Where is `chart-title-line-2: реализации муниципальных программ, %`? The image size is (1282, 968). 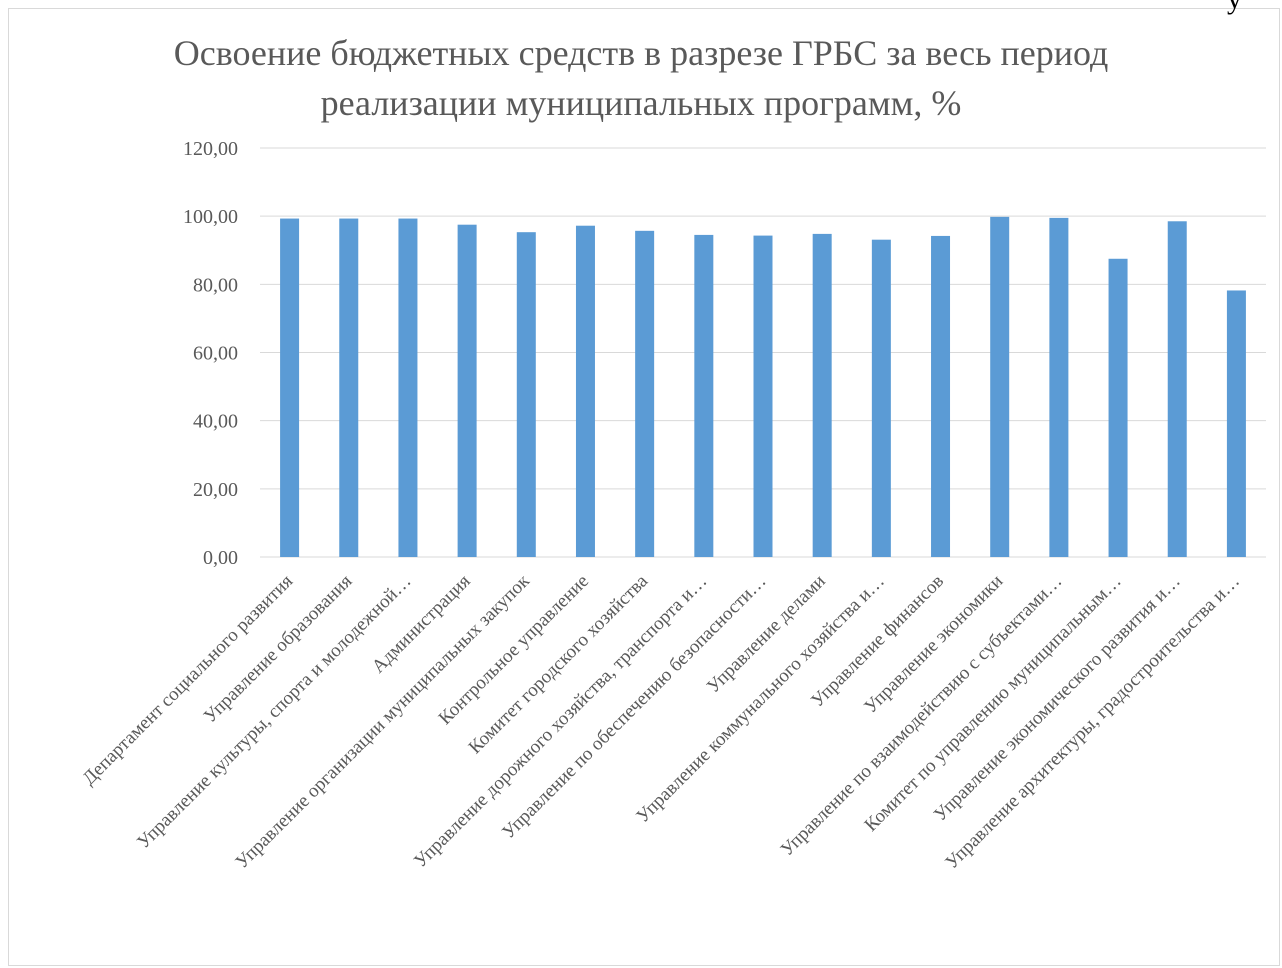 chart-title-line-2: реализации муниципальных программ, % is located at coordinates (641, 103).